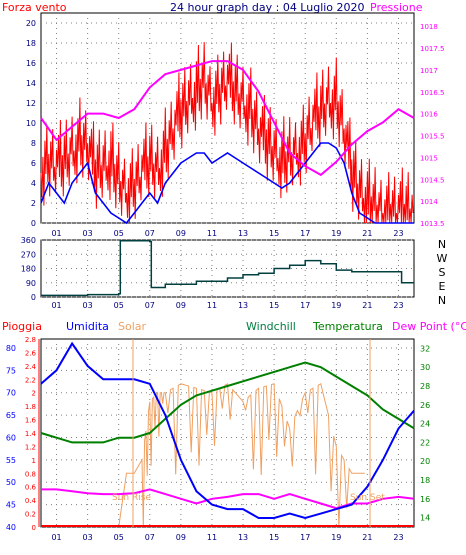  I want to click on wind-direction-ticks: 0 90 180 270 360, so click(28, 269).